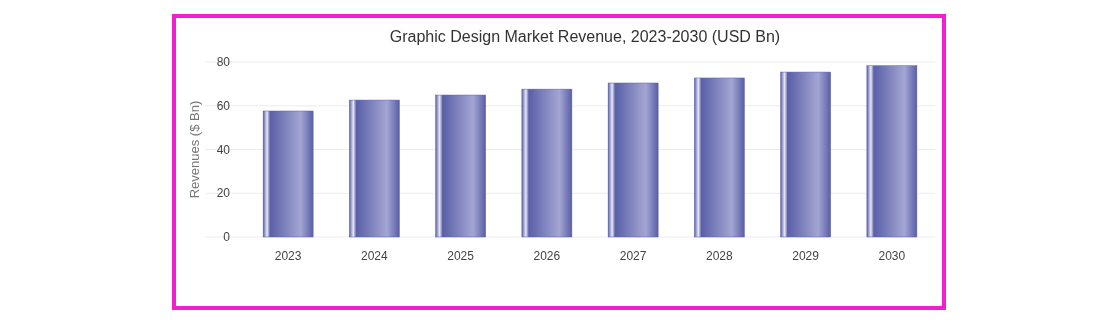  What do you see at coordinates (223, 149) in the screenshot?
I see `y-tick-label: 40` at bounding box center [223, 149].